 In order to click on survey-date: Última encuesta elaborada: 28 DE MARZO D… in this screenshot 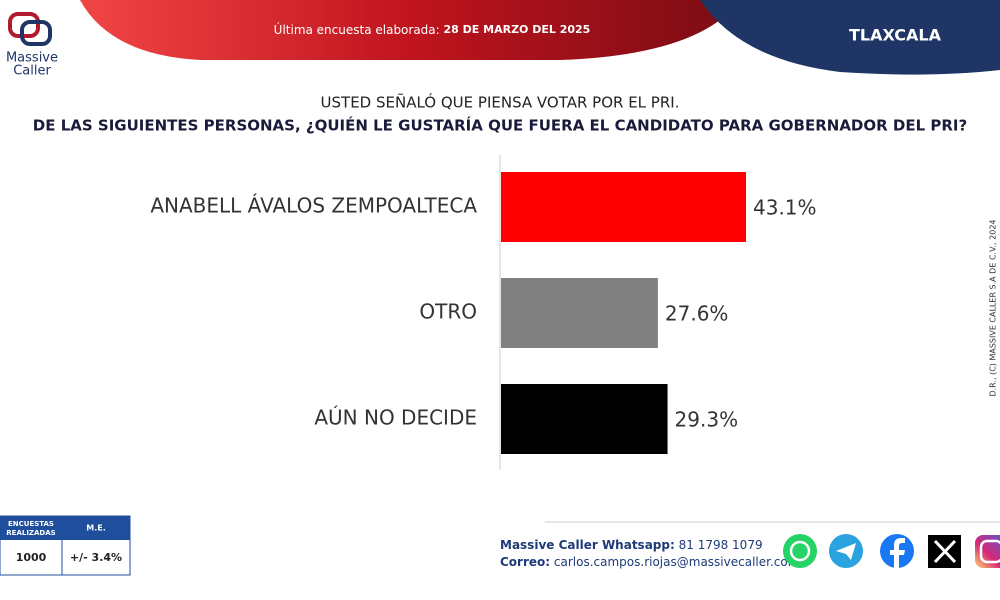, I will do `click(432, 29)`.